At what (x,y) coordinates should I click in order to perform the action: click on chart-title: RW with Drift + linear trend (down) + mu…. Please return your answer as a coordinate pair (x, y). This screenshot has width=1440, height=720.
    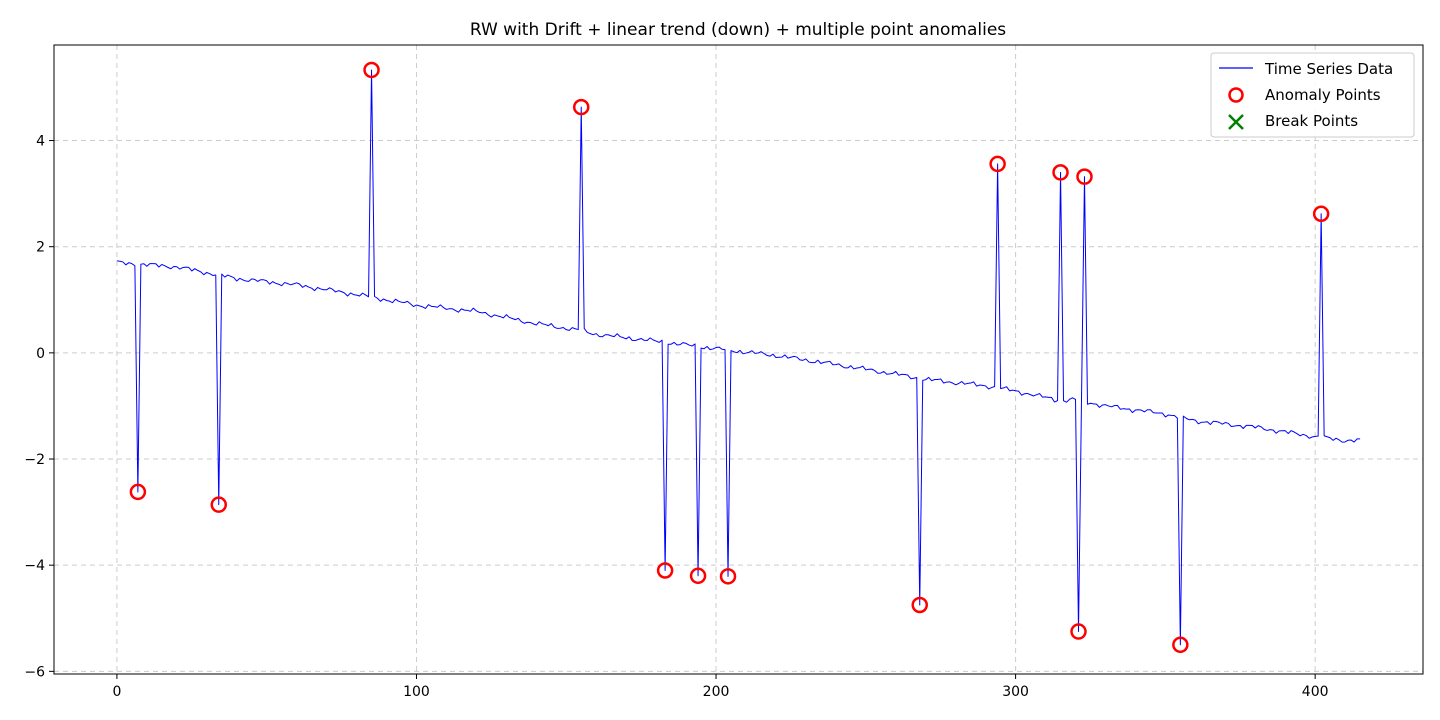
    Looking at the image, I should click on (738, 30).